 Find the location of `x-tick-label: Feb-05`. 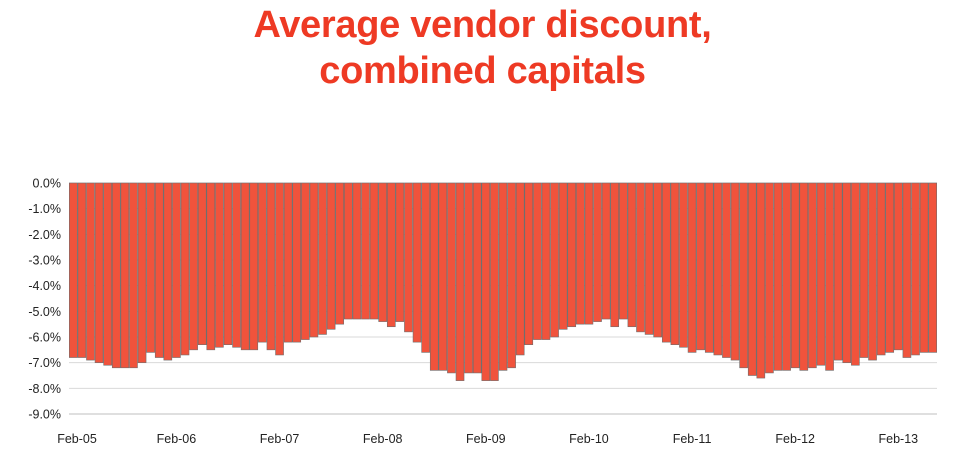

x-tick-label: Feb-05 is located at coordinates (77, 439).